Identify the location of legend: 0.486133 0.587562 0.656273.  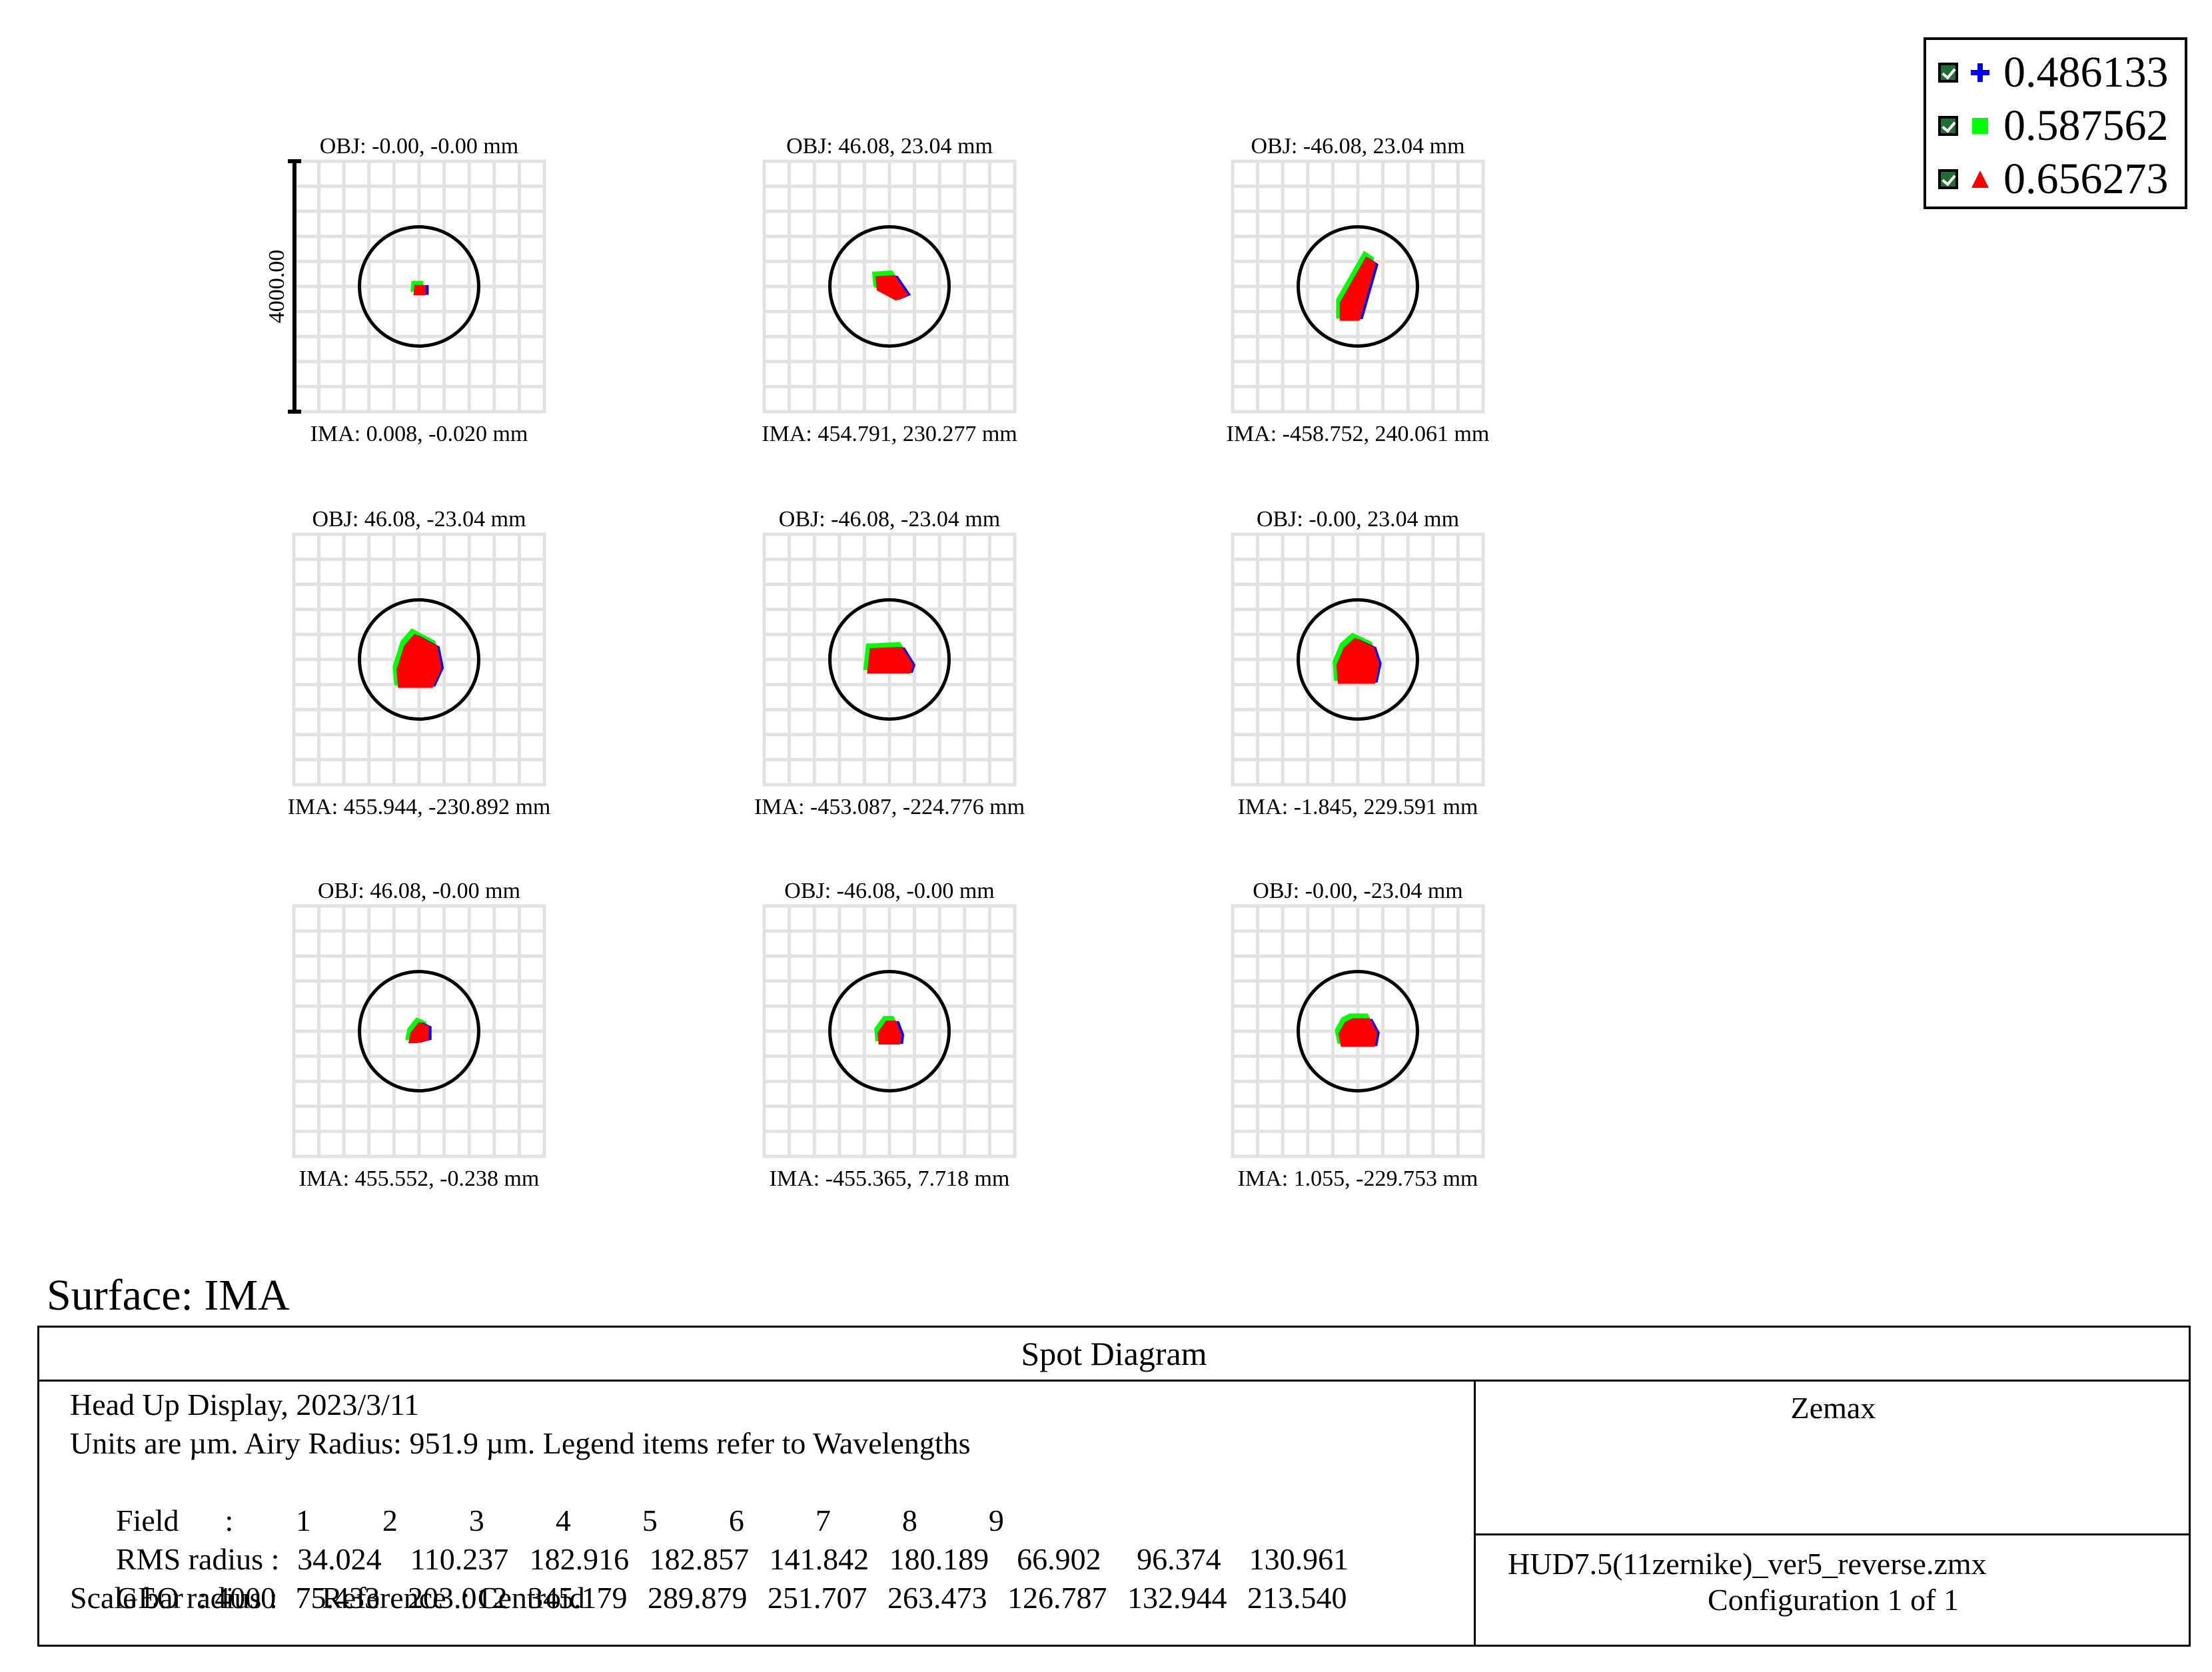
(2055, 123).